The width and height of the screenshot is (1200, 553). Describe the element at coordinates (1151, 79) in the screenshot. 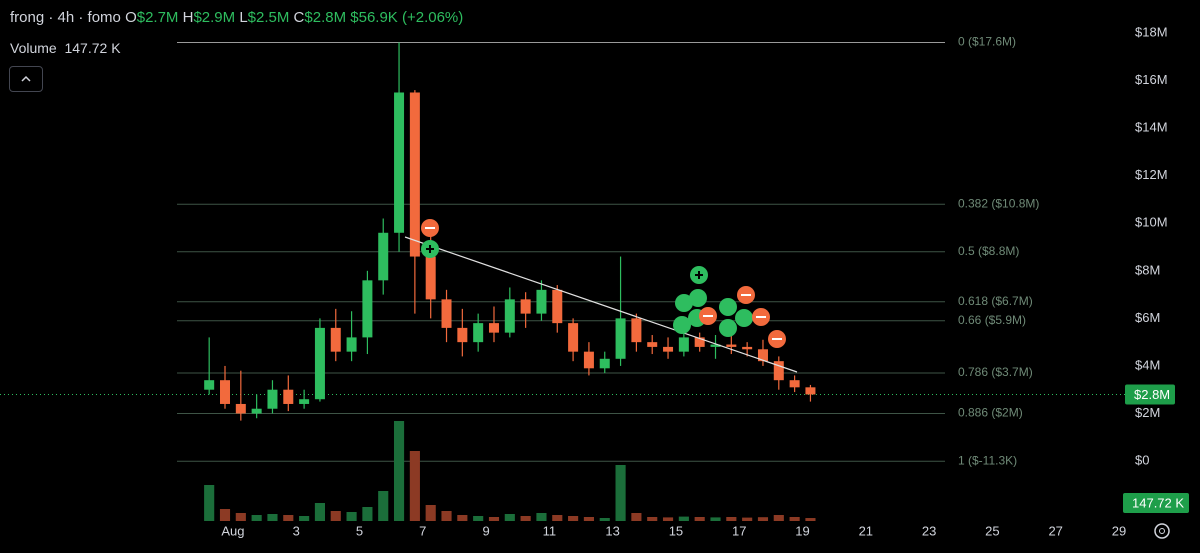

I see `y-tick-label: $16M` at that location.